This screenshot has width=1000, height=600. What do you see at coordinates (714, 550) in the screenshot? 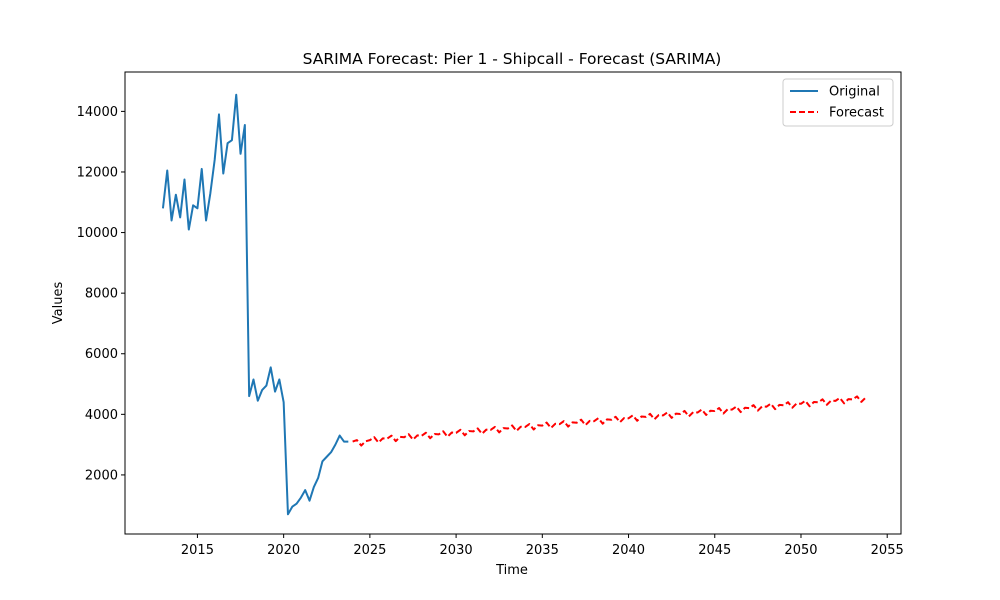
I see `x-tick-label: 2045` at bounding box center [714, 550].